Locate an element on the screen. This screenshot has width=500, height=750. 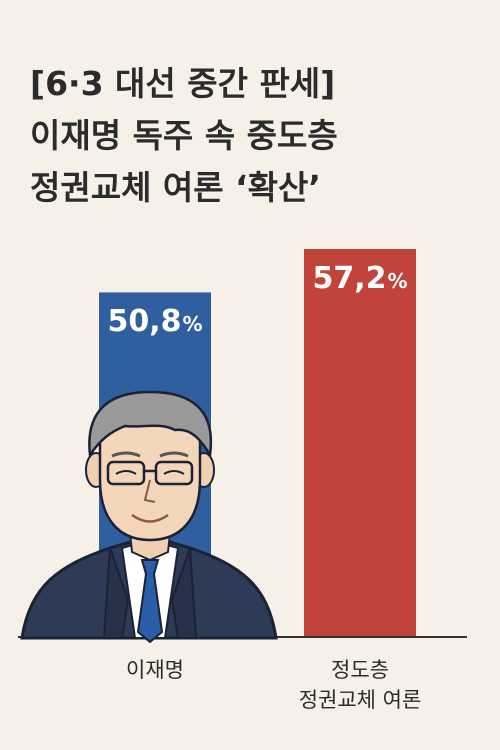
category-label-line: 이재명 is located at coordinates (155, 670).